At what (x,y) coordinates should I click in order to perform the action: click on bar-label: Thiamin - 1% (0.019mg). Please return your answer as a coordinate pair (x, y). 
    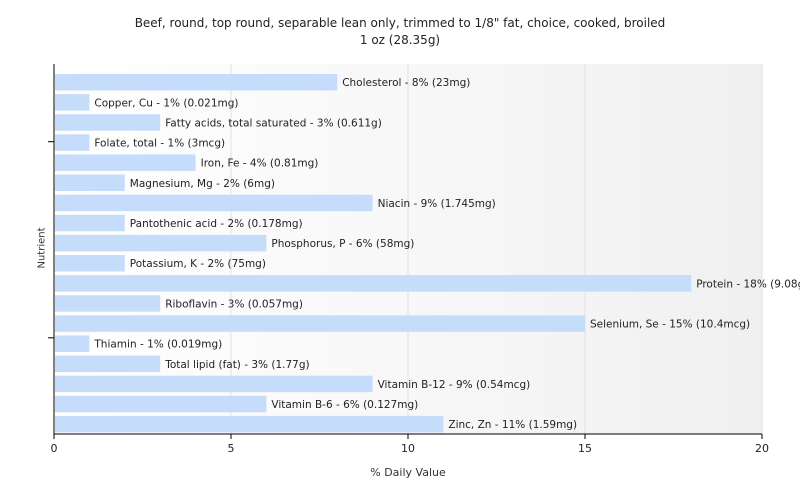
    Looking at the image, I should click on (157, 345).